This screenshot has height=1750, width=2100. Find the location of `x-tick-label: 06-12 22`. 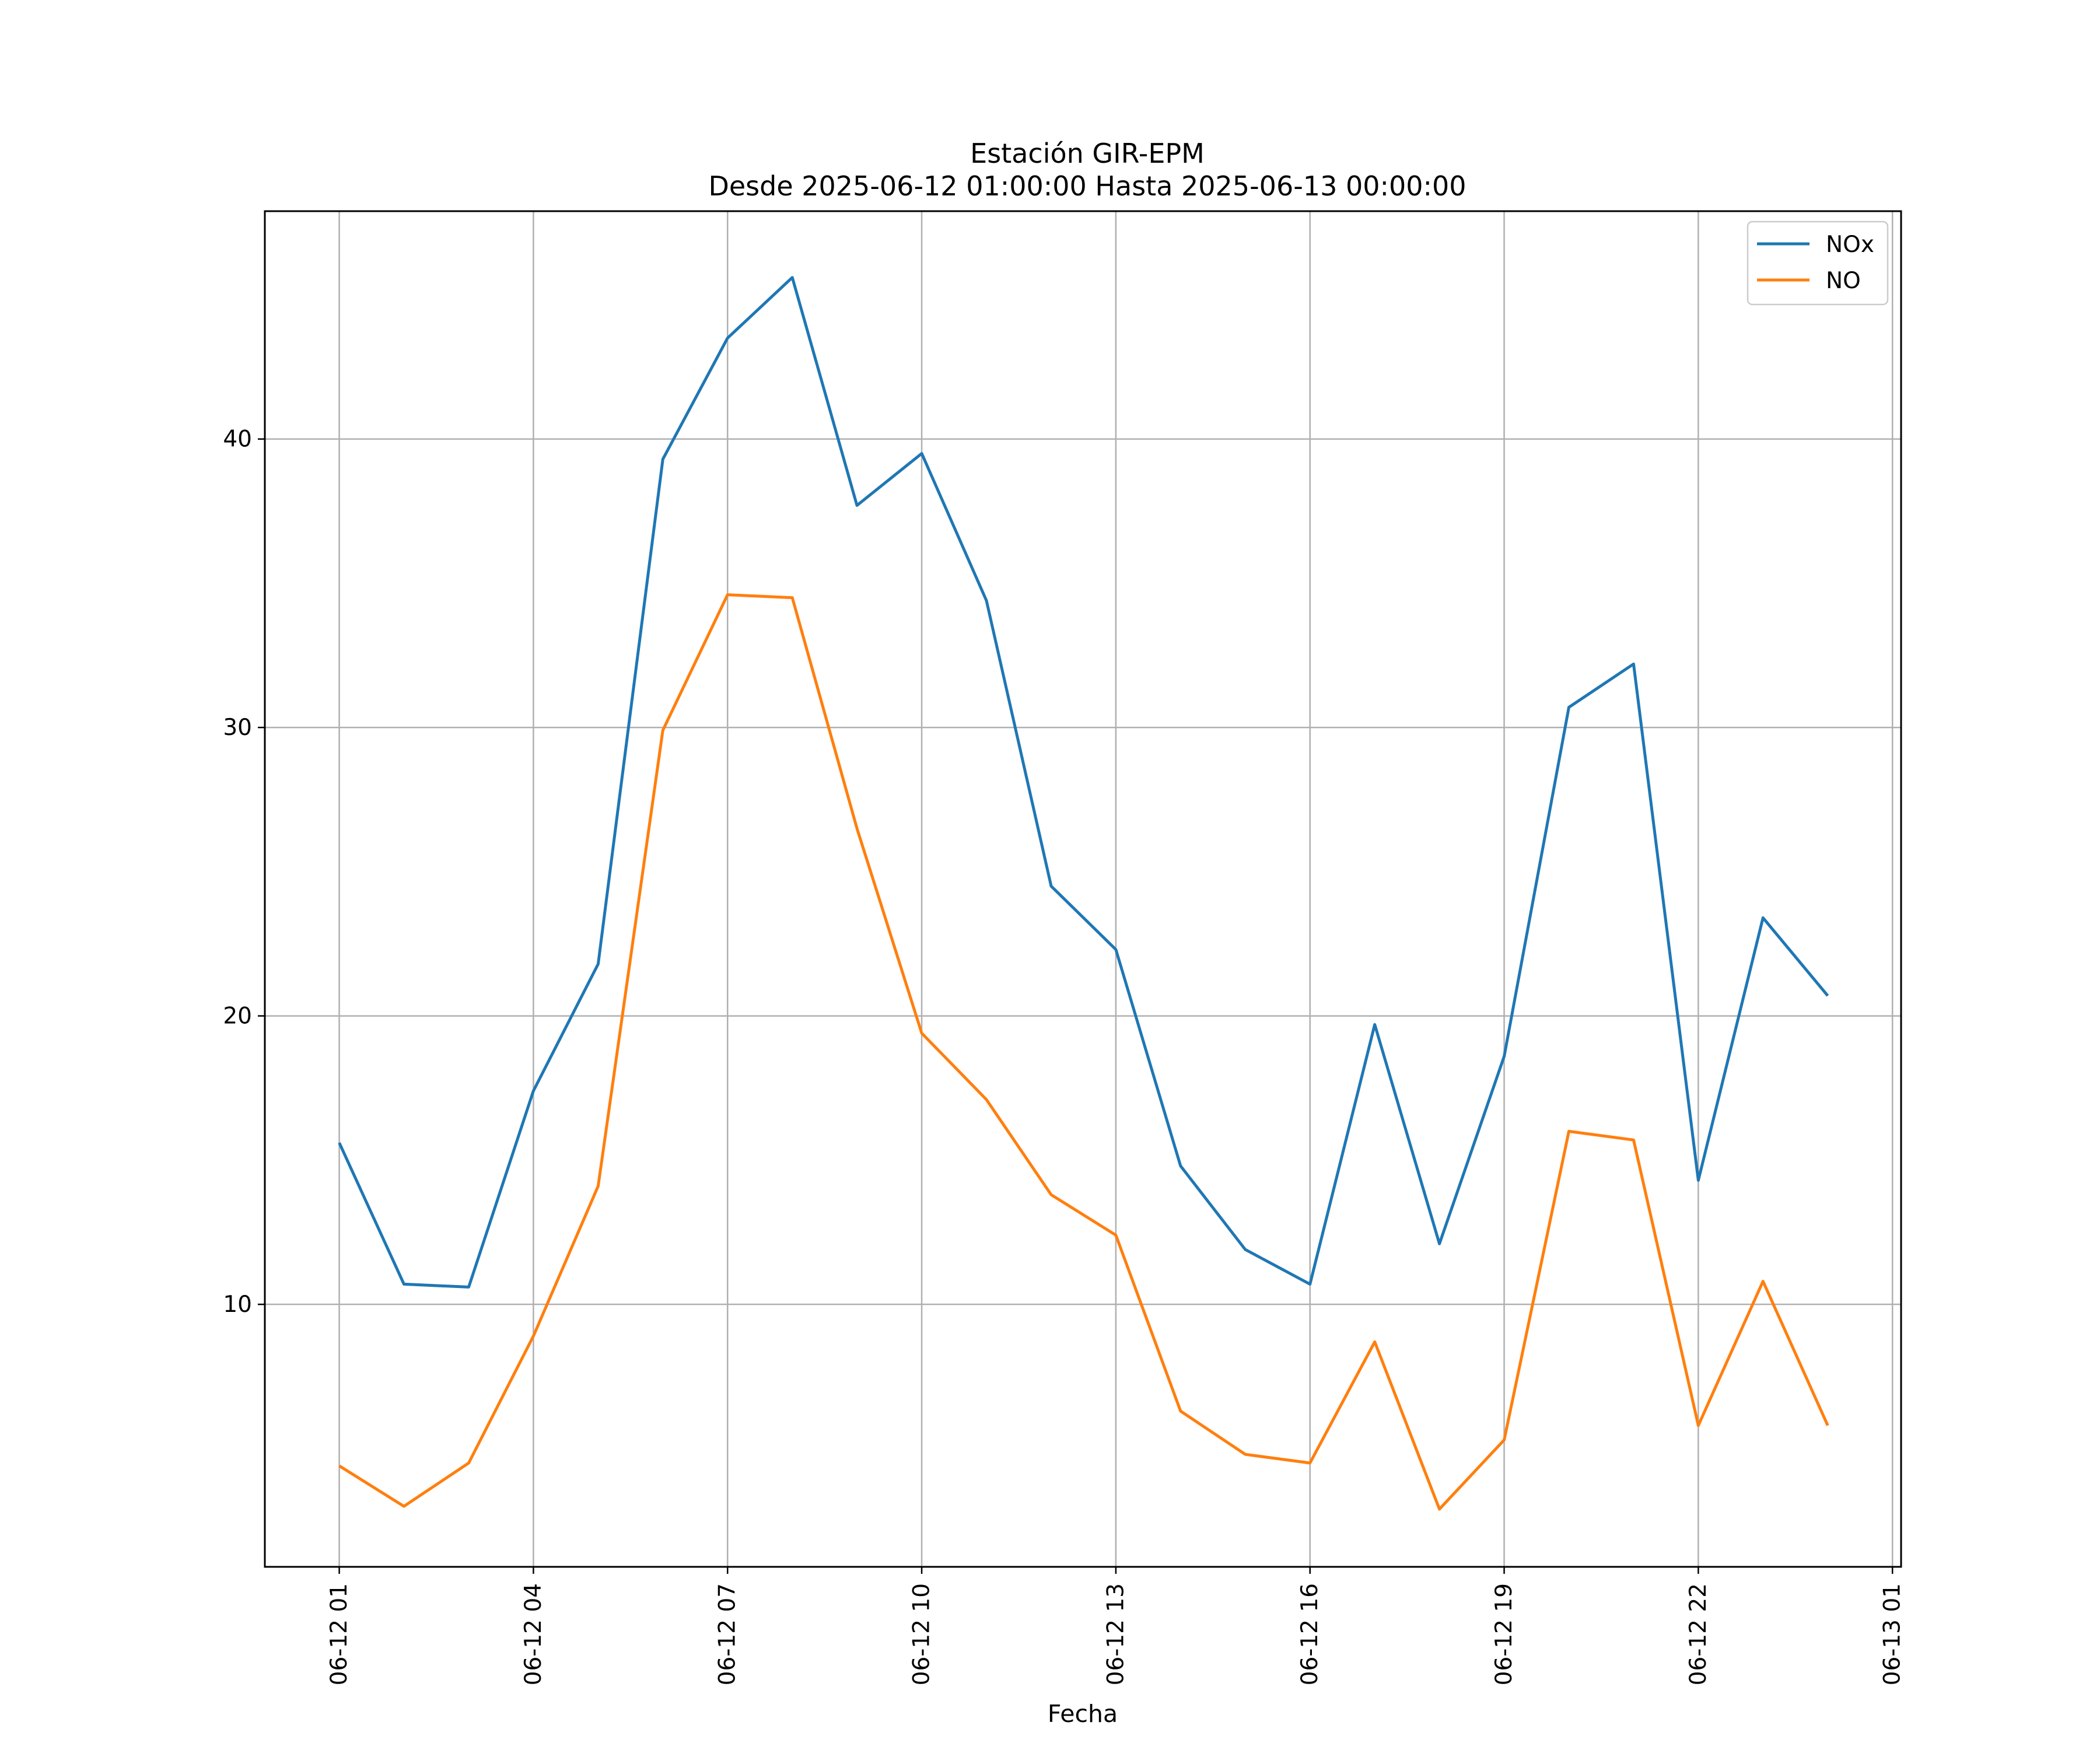

x-tick-label: 06-12 22 is located at coordinates (1699, 1634).